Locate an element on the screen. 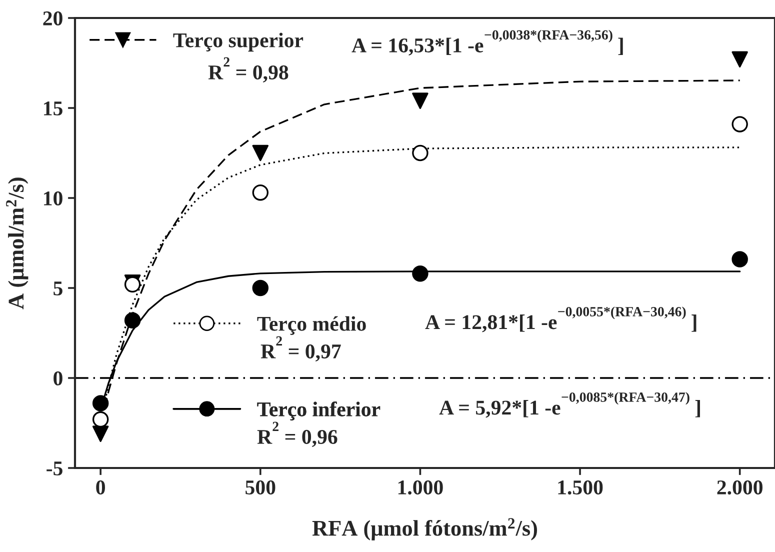  annotation: R2 = 0,97 is located at coordinates (300, 349).